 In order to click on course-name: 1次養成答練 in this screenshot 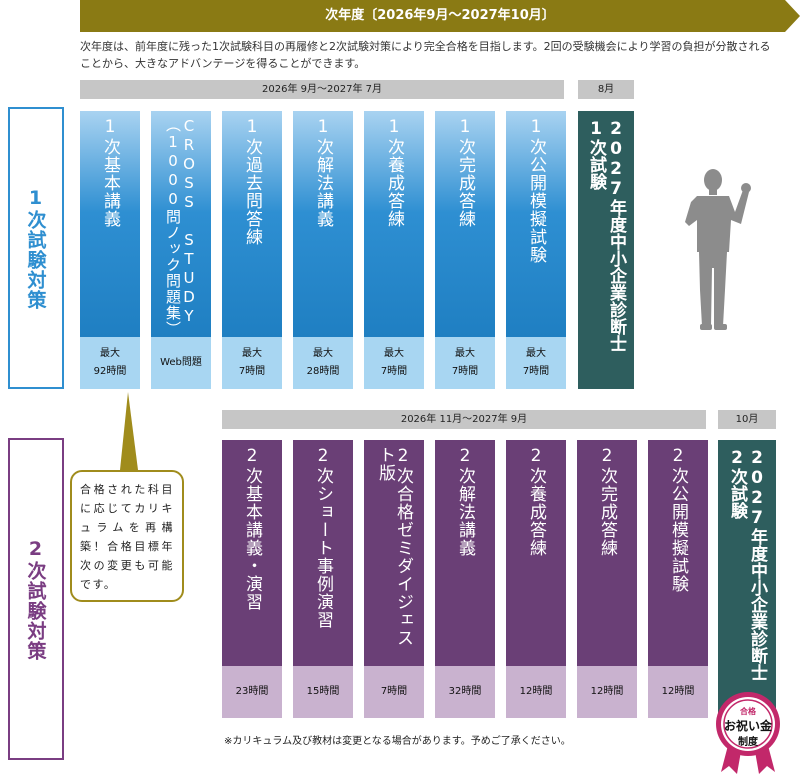, I will do `click(394, 172)`.